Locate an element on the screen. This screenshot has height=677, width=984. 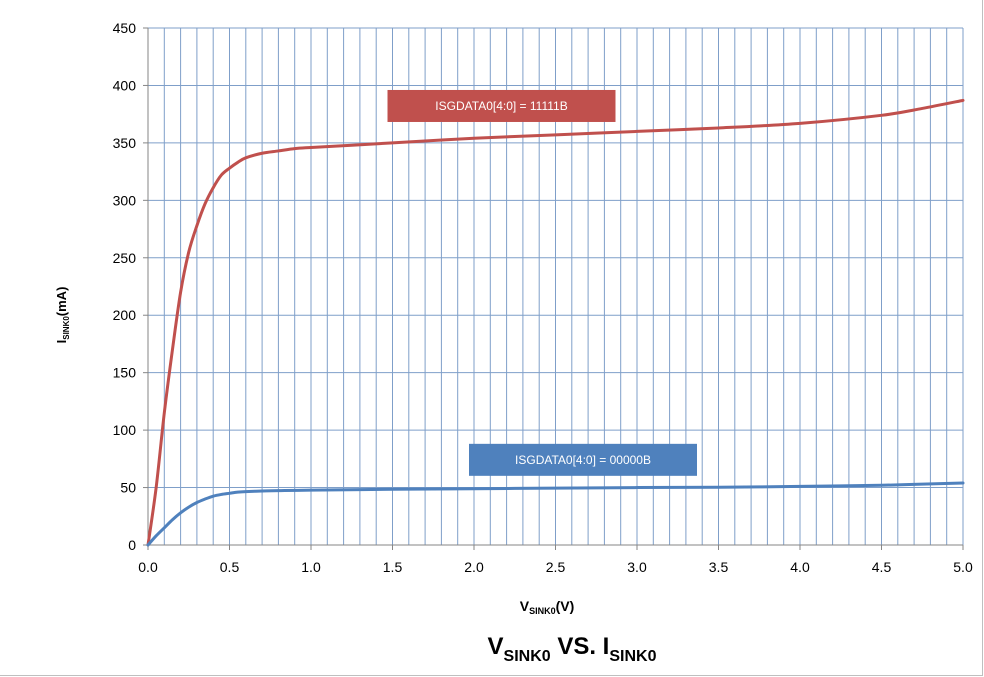
x-axis-title-unit: (V) is located at coordinates (565, 606).